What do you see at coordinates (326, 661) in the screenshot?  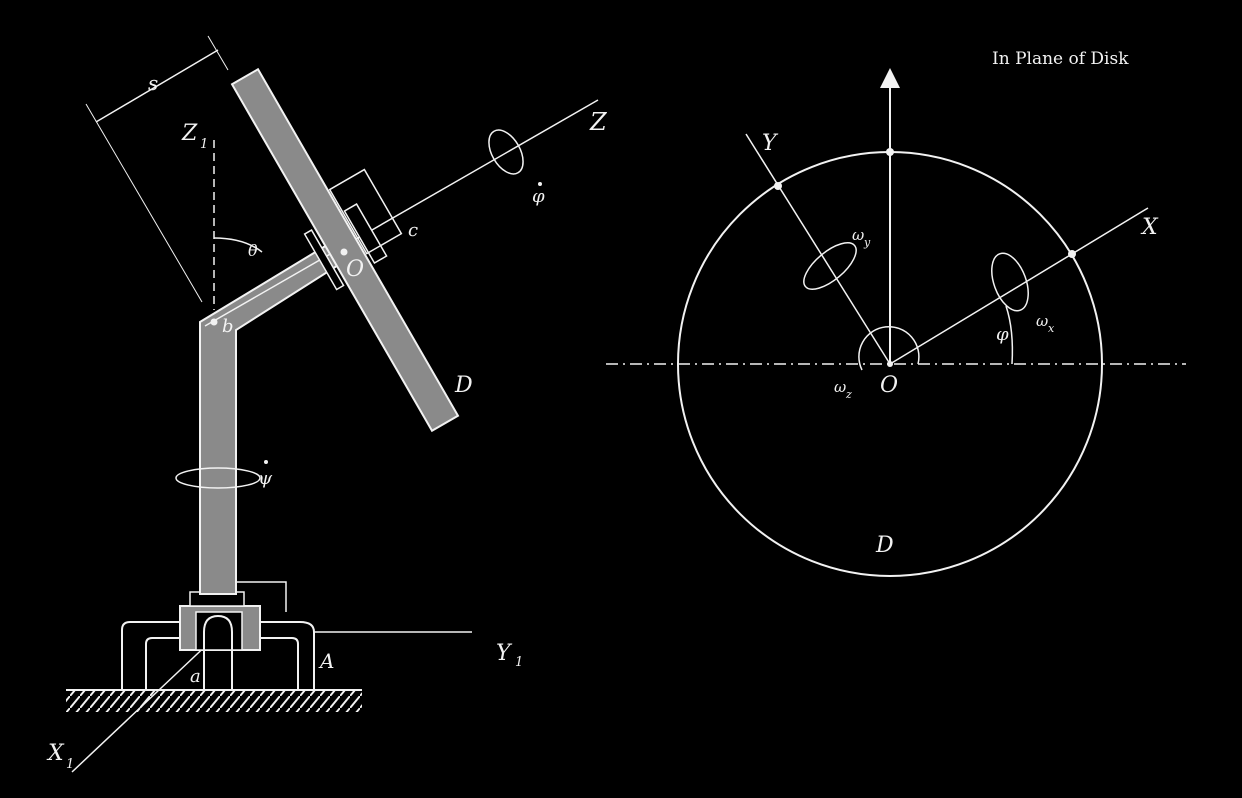 I see `label-a-upper: A` at bounding box center [326, 661].